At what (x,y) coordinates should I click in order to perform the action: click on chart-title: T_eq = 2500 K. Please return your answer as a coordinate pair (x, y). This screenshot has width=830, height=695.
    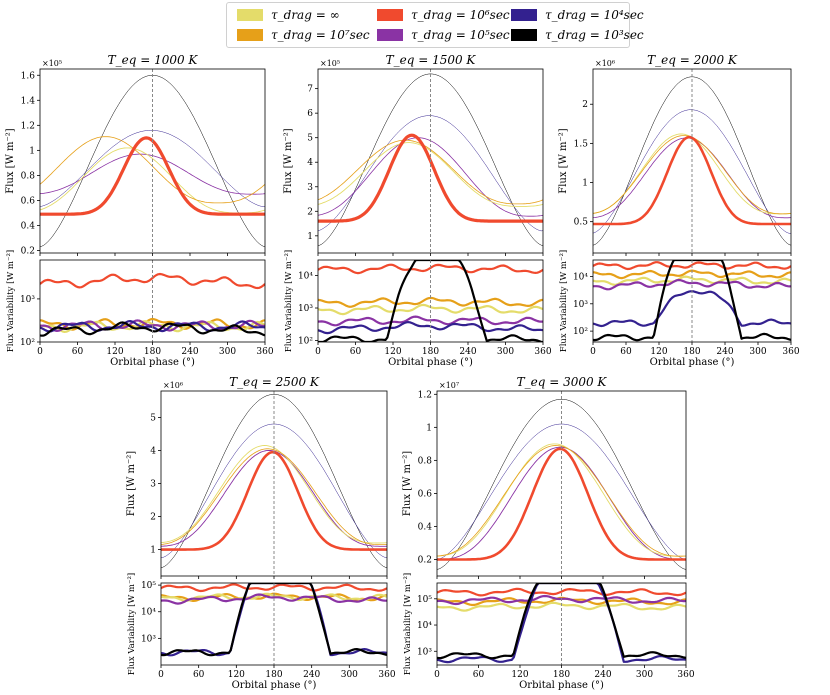
    Looking at the image, I should click on (274, 382).